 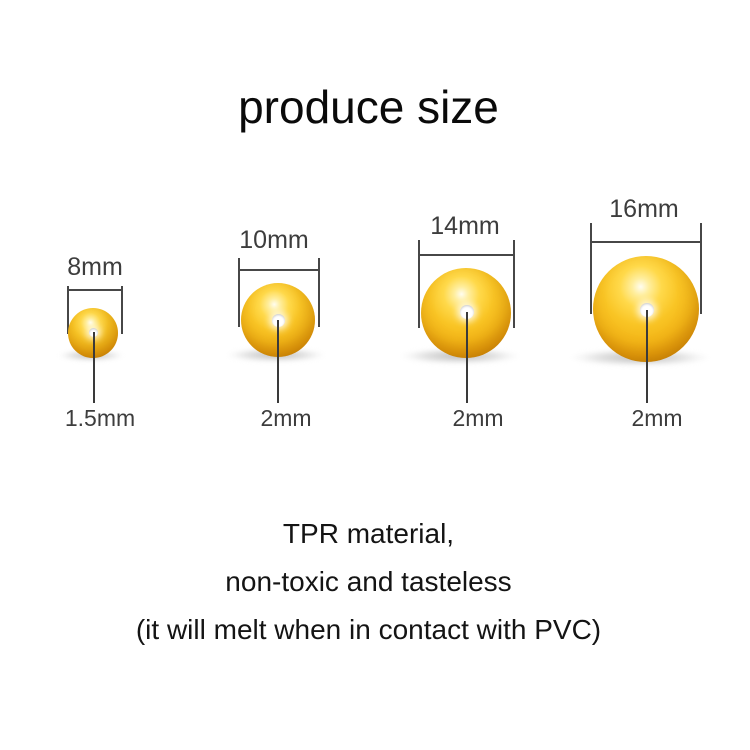 What do you see at coordinates (478, 418) in the screenshot?
I see `hole-label-14mm: 2mm` at bounding box center [478, 418].